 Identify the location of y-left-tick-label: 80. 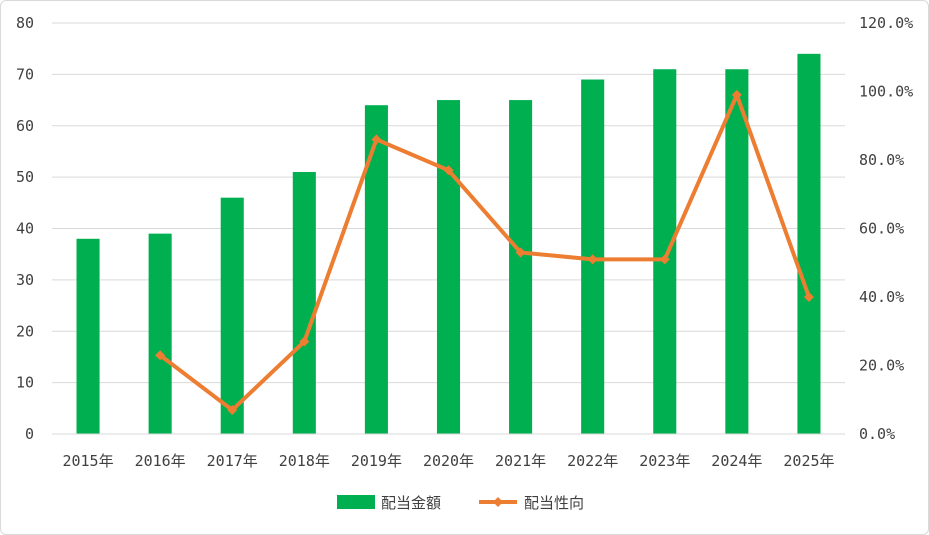
(25, 23).